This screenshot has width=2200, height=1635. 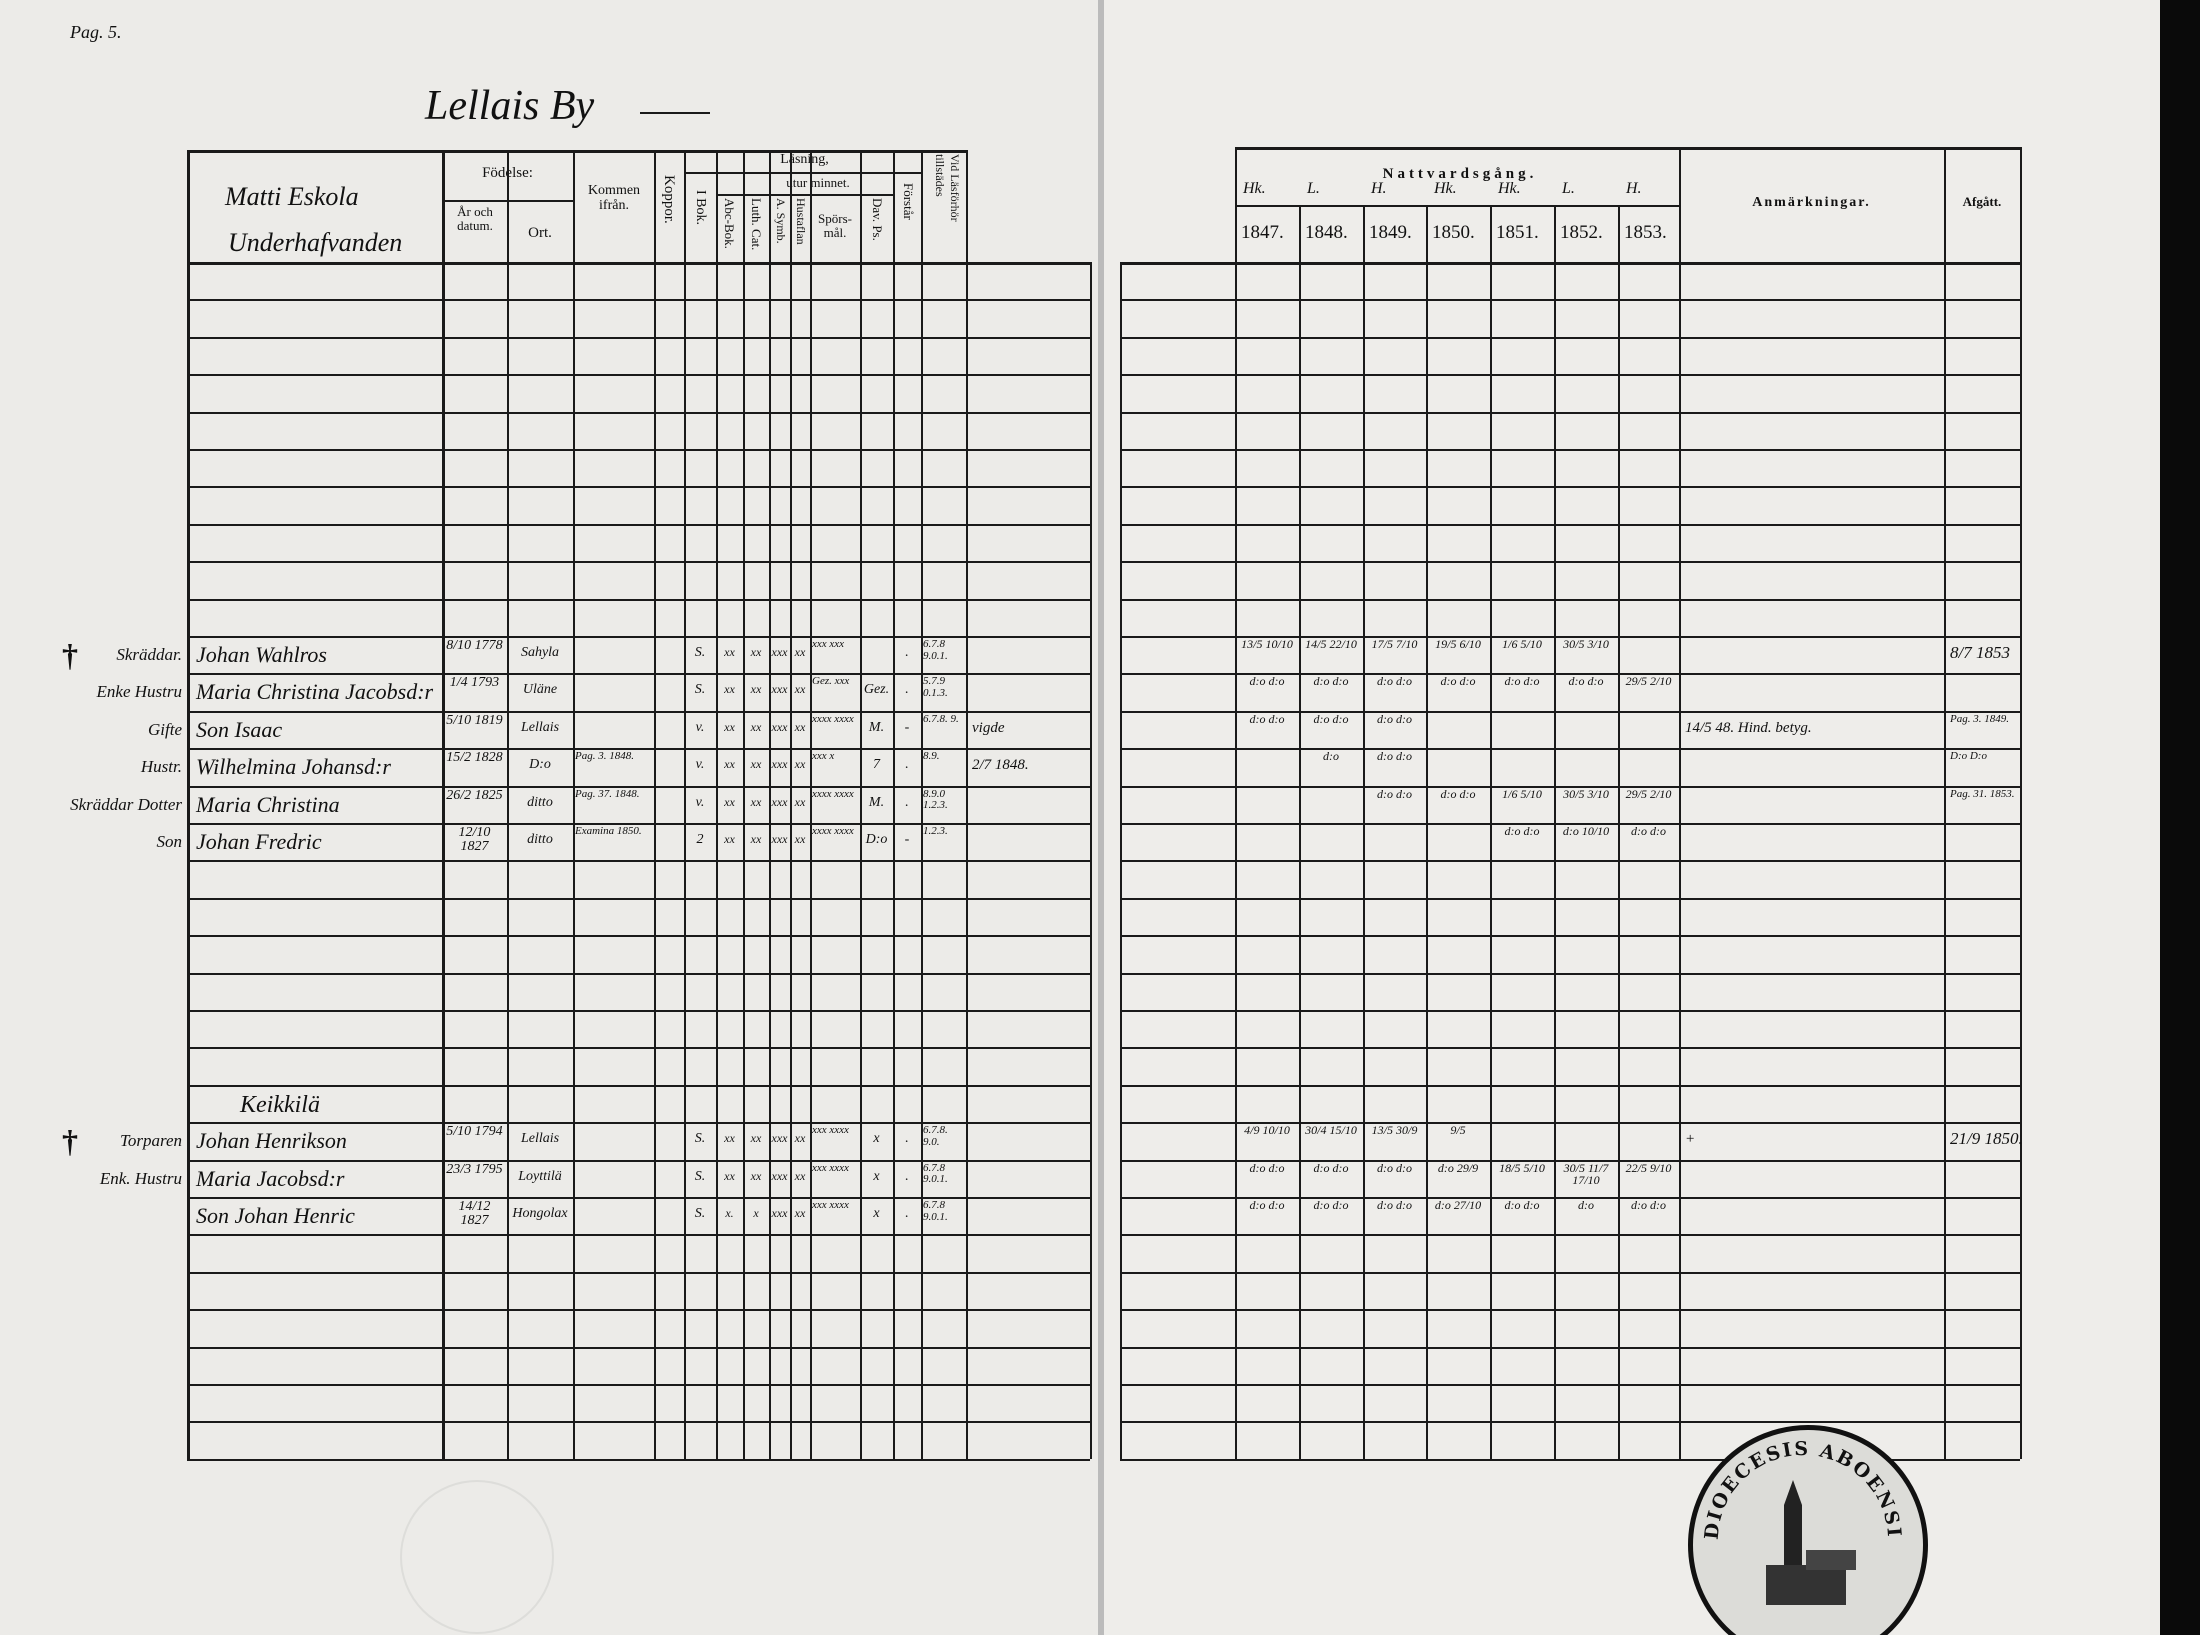 What do you see at coordinates (261, 654) in the screenshot?
I see `person-name: Johan Wahlros` at bounding box center [261, 654].